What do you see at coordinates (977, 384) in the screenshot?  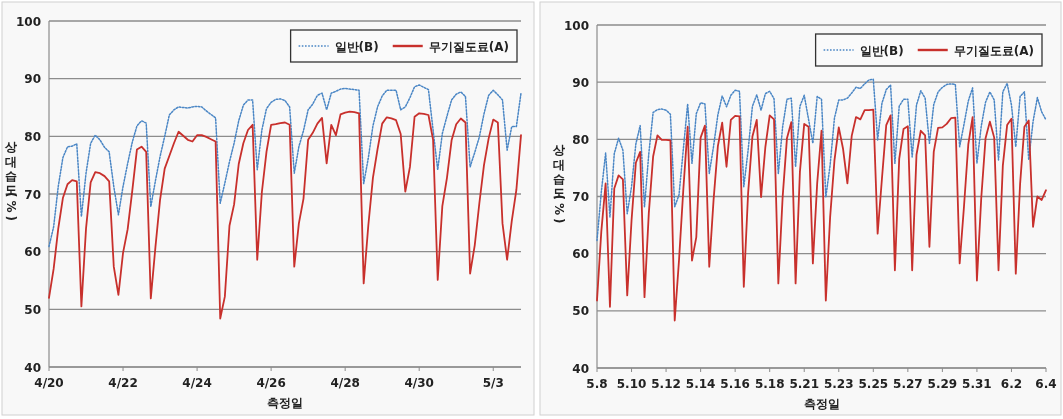 I see `x-tick-label: 5.31` at bounding box center [977, 384].